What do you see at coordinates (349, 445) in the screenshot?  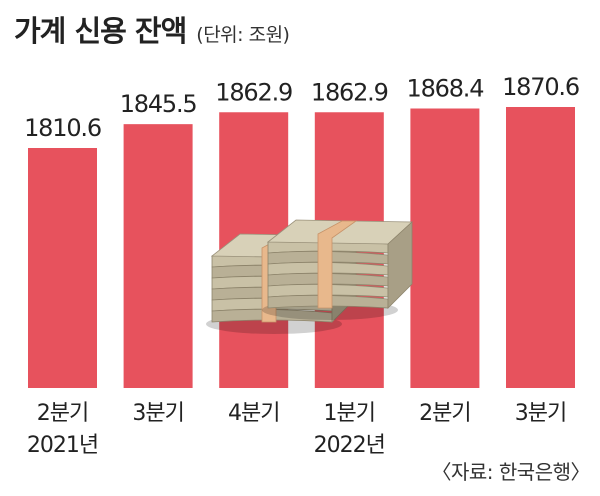 I see `year-label-4: 2022년` at bounding box center [349, 445].